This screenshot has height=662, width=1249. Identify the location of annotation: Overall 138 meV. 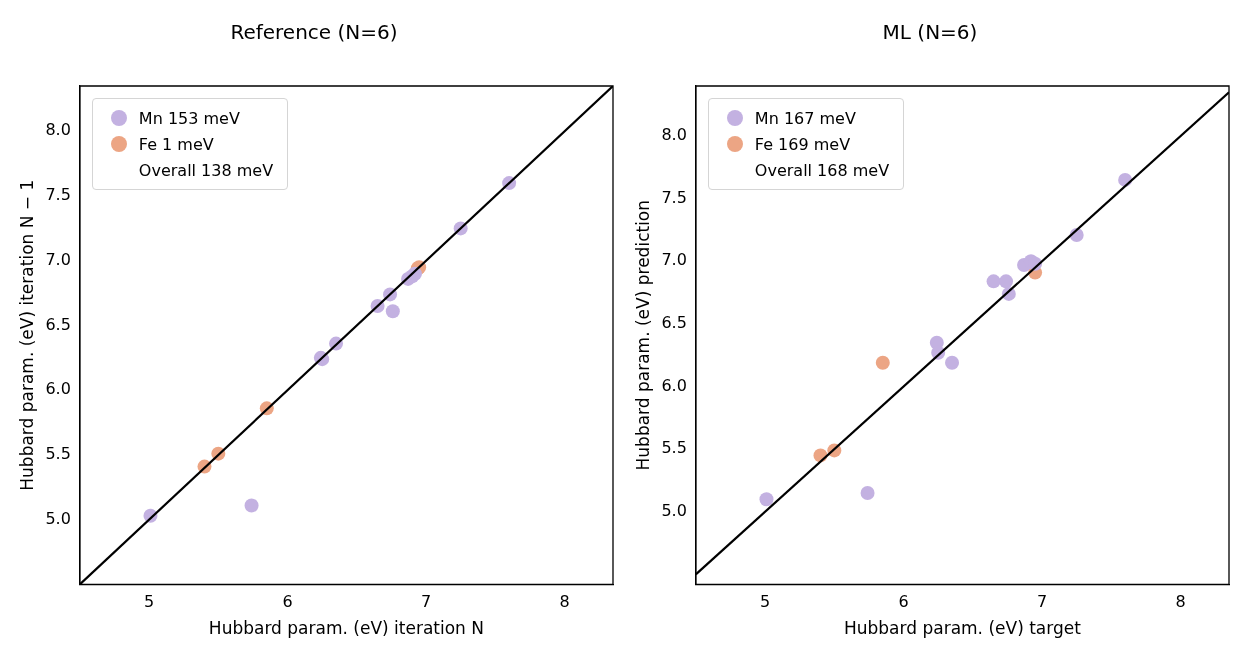
(206, 170).